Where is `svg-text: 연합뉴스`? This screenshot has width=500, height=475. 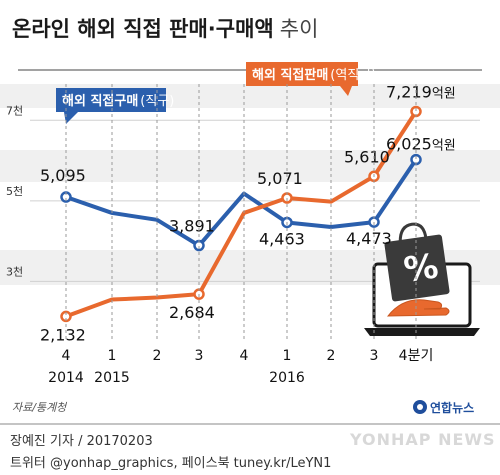
svg-text: 연합뉴스 is located at coordinates (452, 407).